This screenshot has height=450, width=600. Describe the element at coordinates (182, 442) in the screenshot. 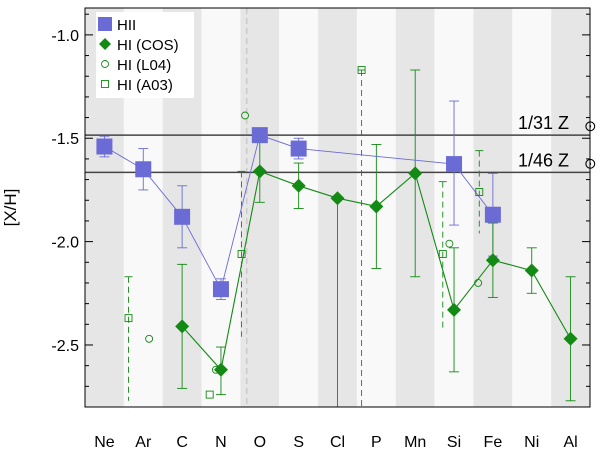

I see `x-tick-label-c: C` at that location.